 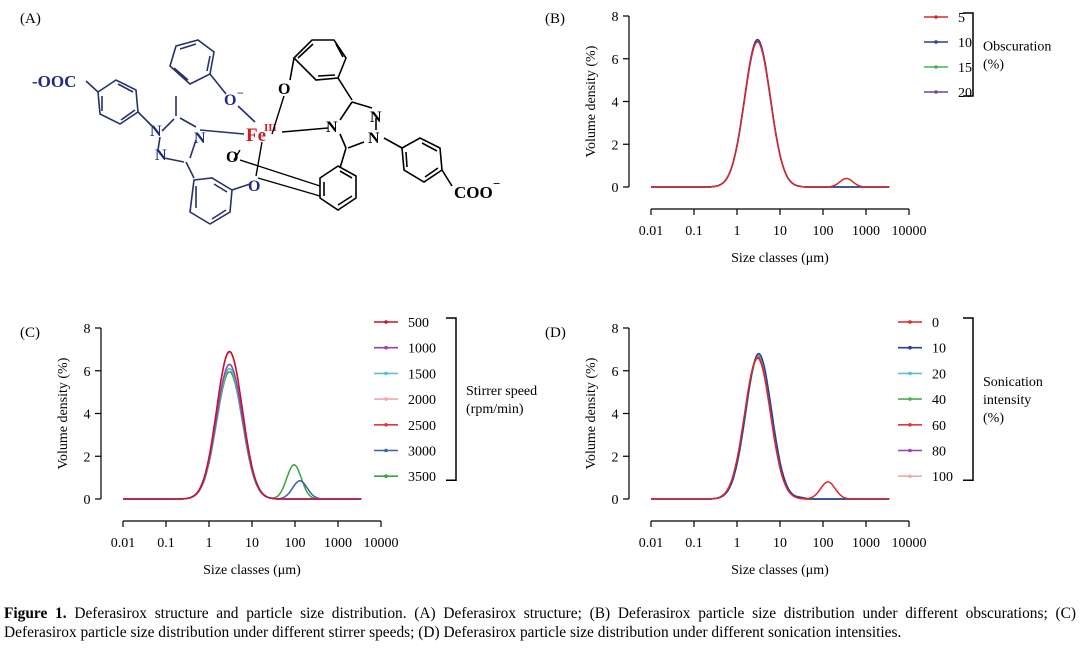 I want to click on left-triazole-ring, so click(x=201, y=137).